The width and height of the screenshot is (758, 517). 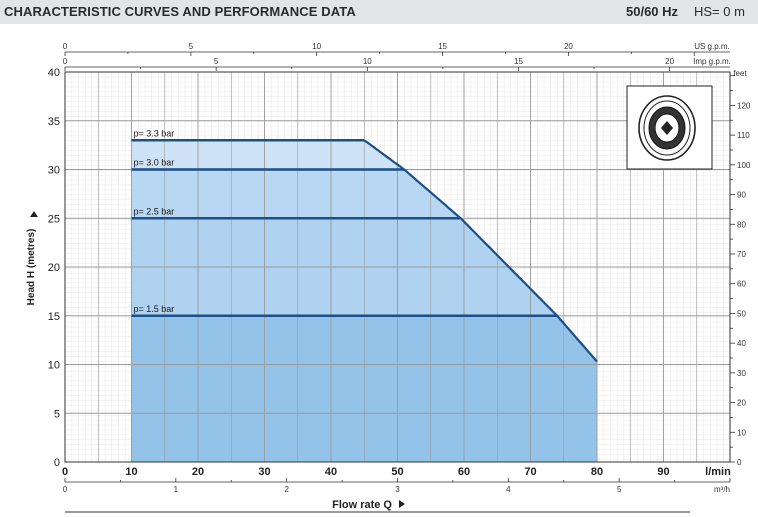 I want to click on x-tick-label: 60, so click(x=464, y=472).